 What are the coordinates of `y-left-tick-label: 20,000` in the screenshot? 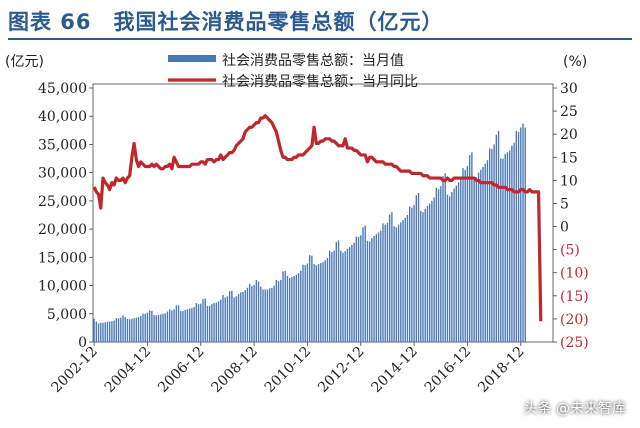 It's located at (62, 230).